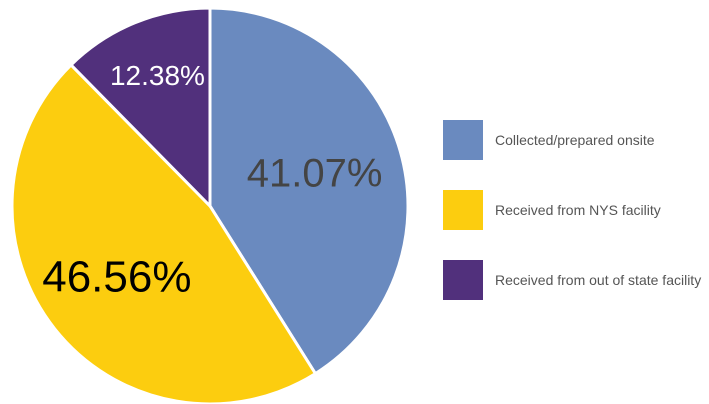 This screenshot has height=404, width=709. Describe the element at coordinates (157, 75) in the screenshot. I see `data-label: 12.38%` at that location.